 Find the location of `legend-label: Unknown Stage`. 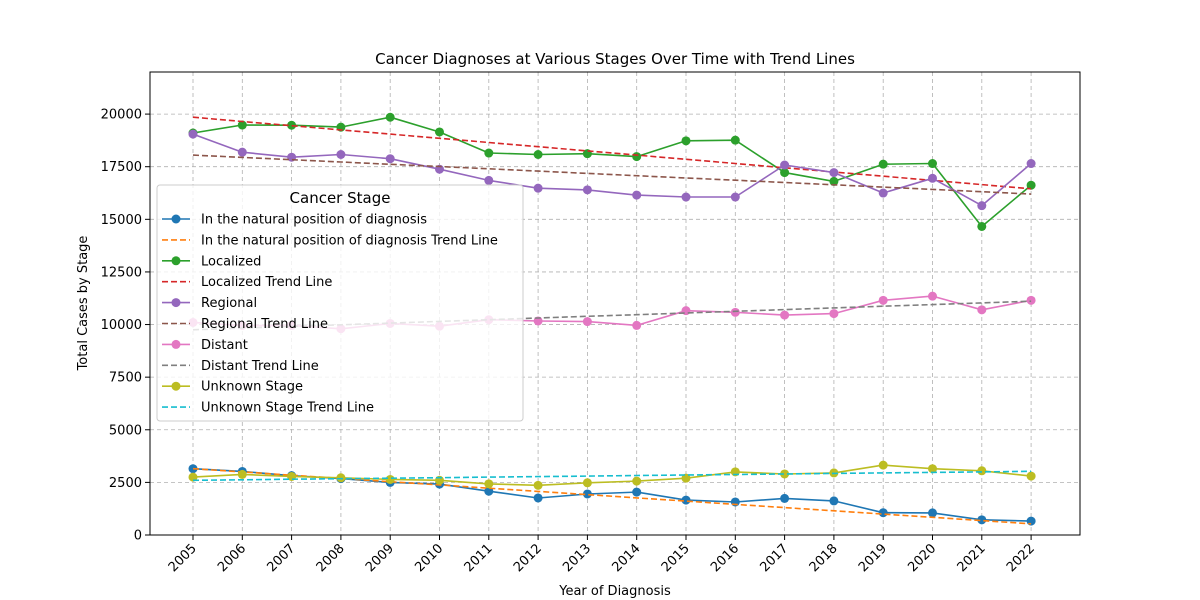

legend-label: Unknown Stage is located at coordinates (252, 387).